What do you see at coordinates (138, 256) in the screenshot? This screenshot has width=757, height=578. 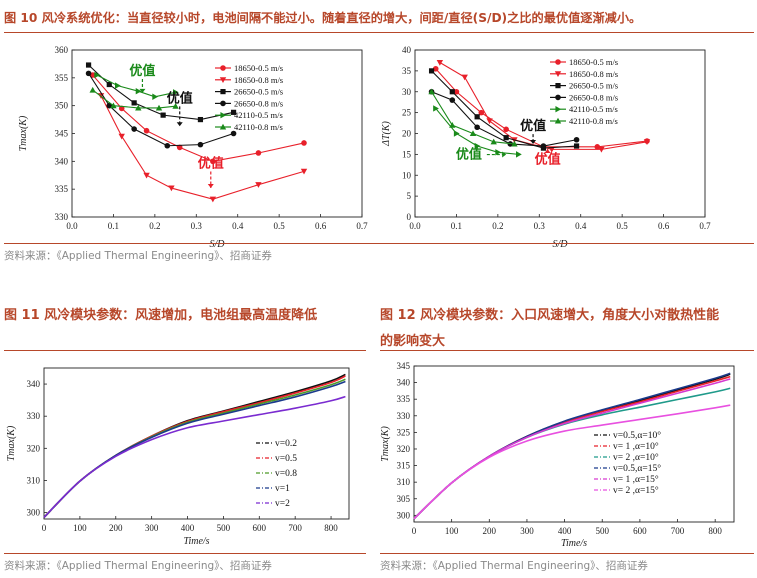 I see `fig10-source: 资料来源：《Applied Thermal Engineering》、招商证券` at bounding box center [138, 256].